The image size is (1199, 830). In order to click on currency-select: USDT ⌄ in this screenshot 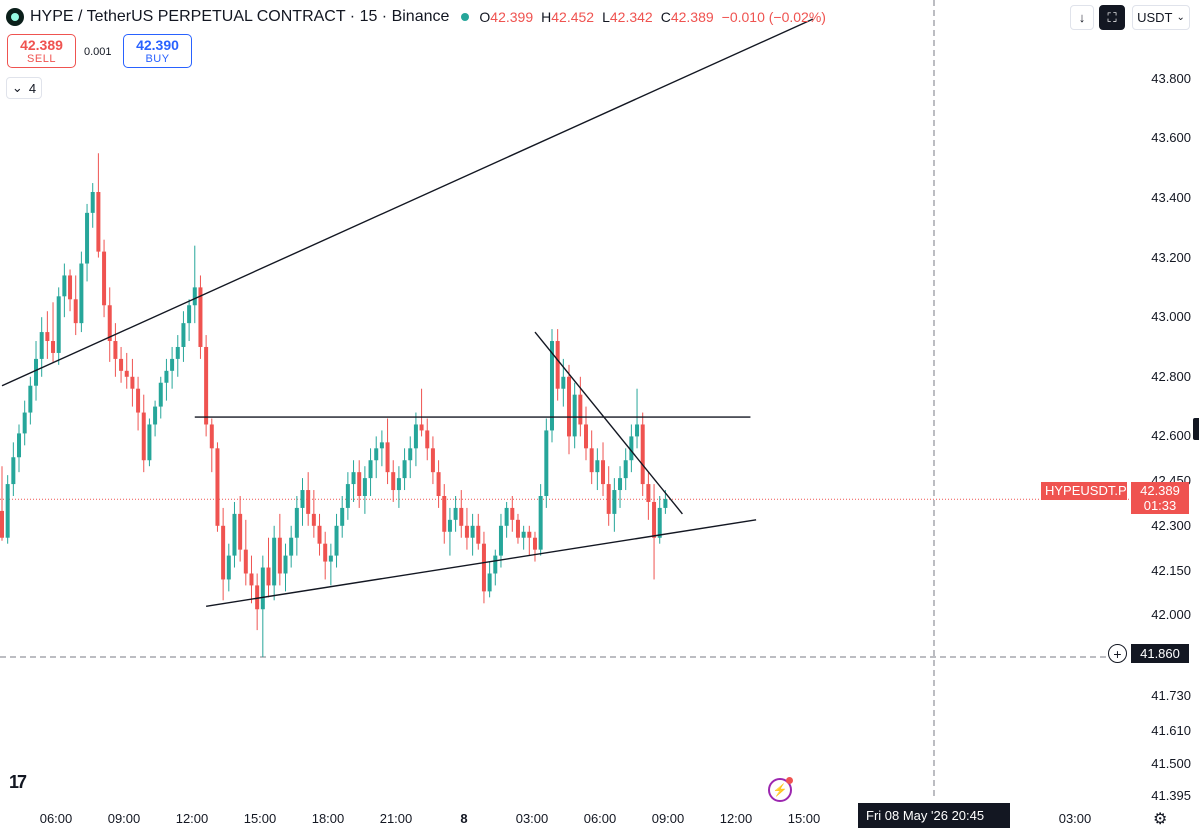, I will do `click(1161, 17)`.